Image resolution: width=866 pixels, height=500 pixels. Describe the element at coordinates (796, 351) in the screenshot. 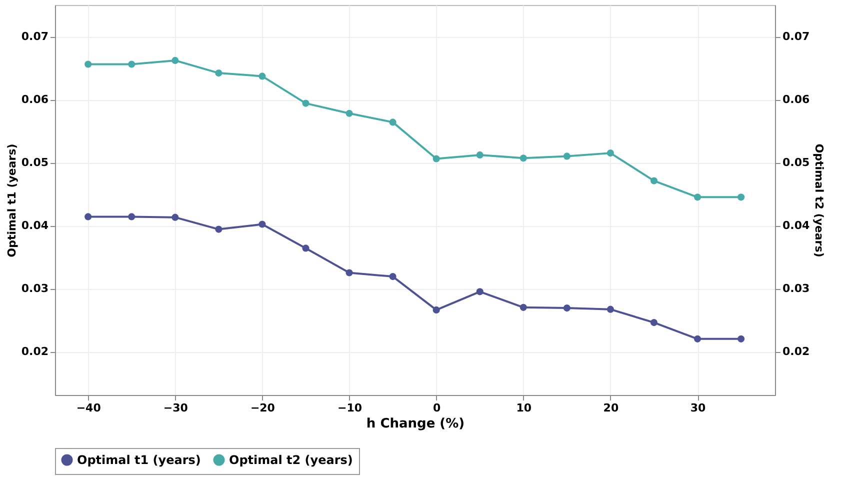

I see `y2-tick-label: 0.02` at that location.